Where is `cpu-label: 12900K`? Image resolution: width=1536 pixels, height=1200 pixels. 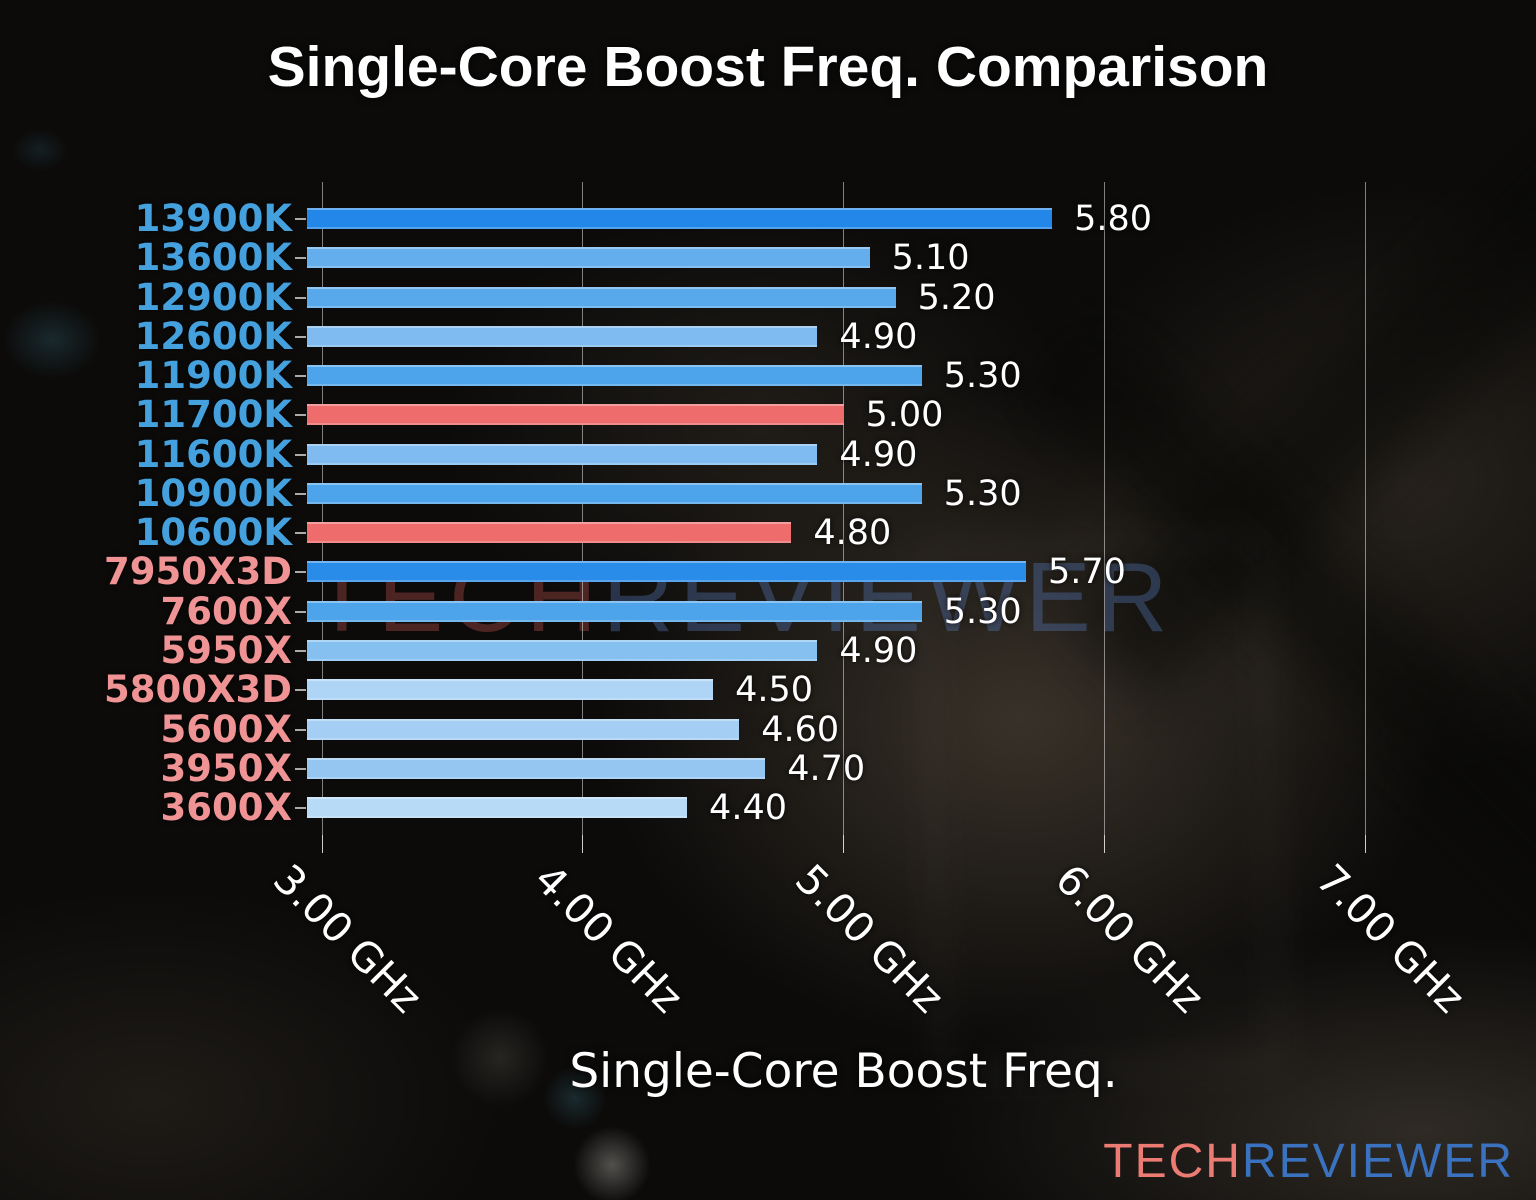
cpu-label: 12900K is located at coordinates (213, 297).